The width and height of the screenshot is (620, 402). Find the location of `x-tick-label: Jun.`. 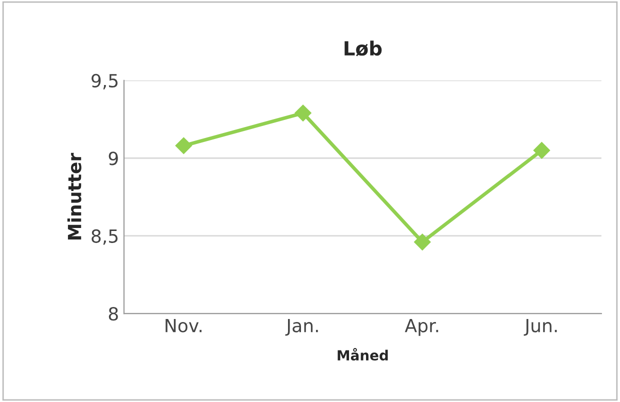

x-tick-label: Jun. is located at coordinates (540, 327).